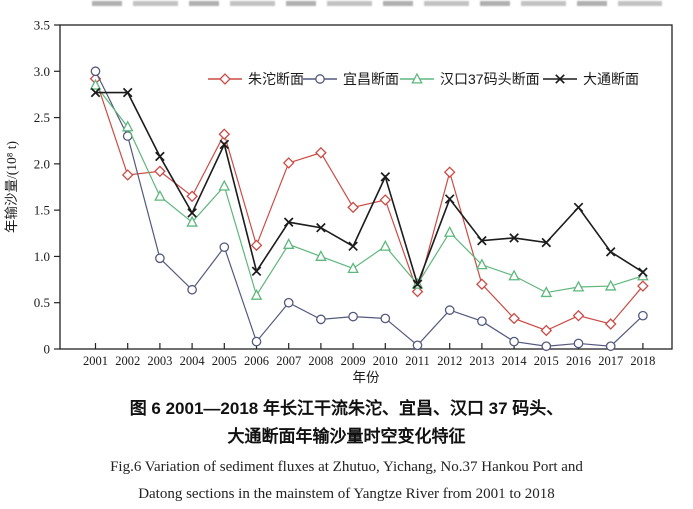 The height and width of the screenshot is (509, 693). Describe the element at coordinates (276, 79) in the screenshot. I see `svg-text: 朱沱断面` at that location.